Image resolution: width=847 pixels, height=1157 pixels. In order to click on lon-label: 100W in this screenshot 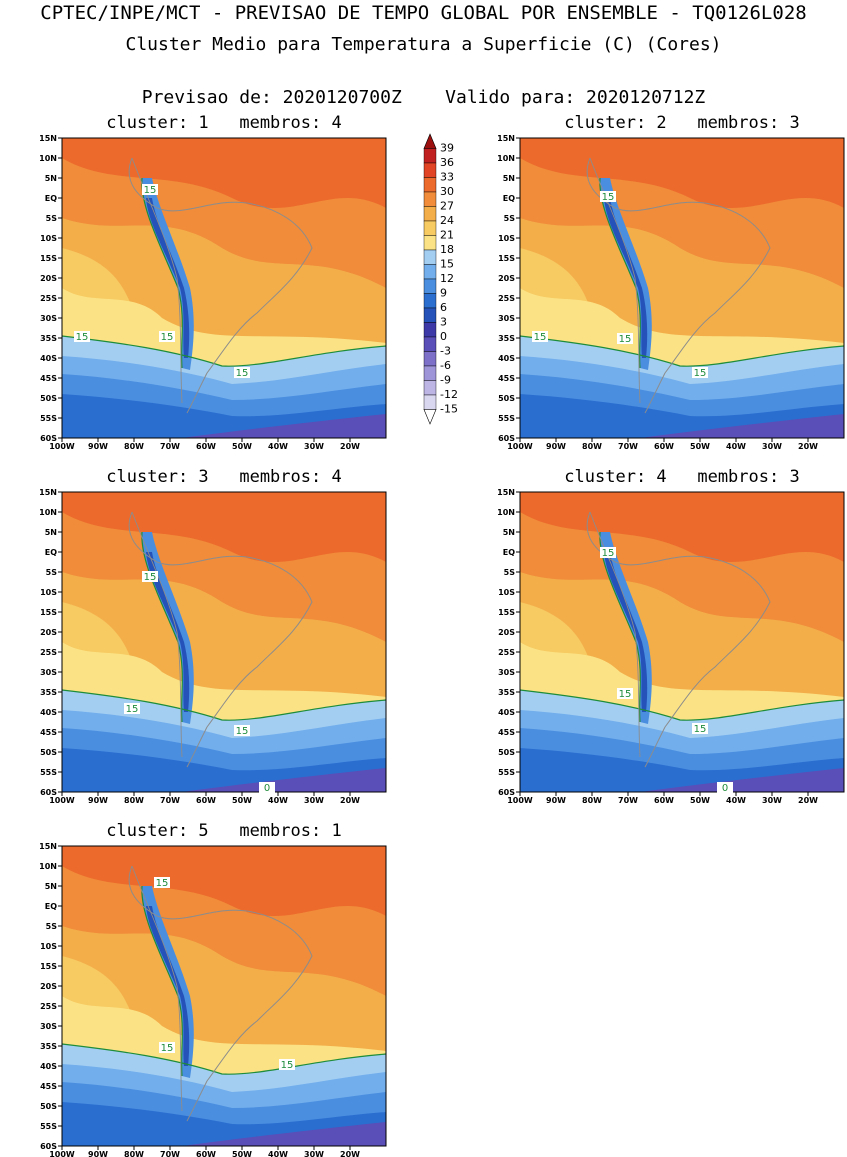, I will do `click(520, 800)`.